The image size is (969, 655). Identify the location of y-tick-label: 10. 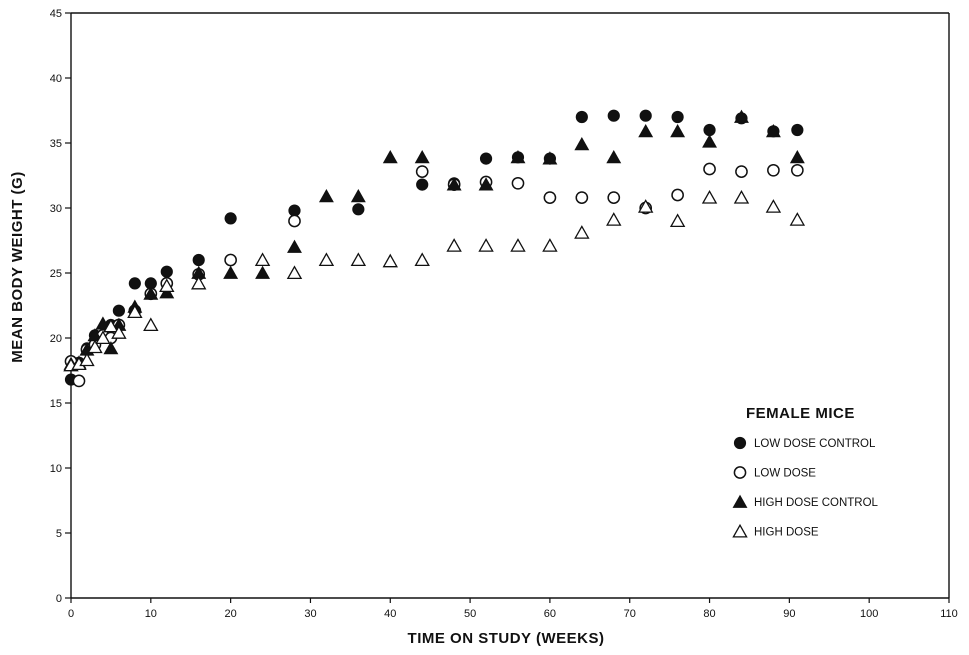
(56, 469).